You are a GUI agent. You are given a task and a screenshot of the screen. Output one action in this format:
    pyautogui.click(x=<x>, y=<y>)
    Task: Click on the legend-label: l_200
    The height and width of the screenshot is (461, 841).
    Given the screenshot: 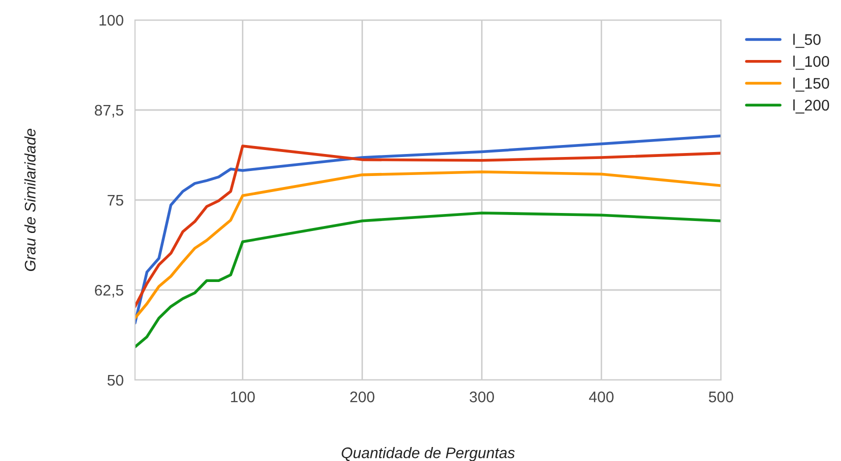 What is the action you would take?
    pyautogui.click(x=811, y=106)
    